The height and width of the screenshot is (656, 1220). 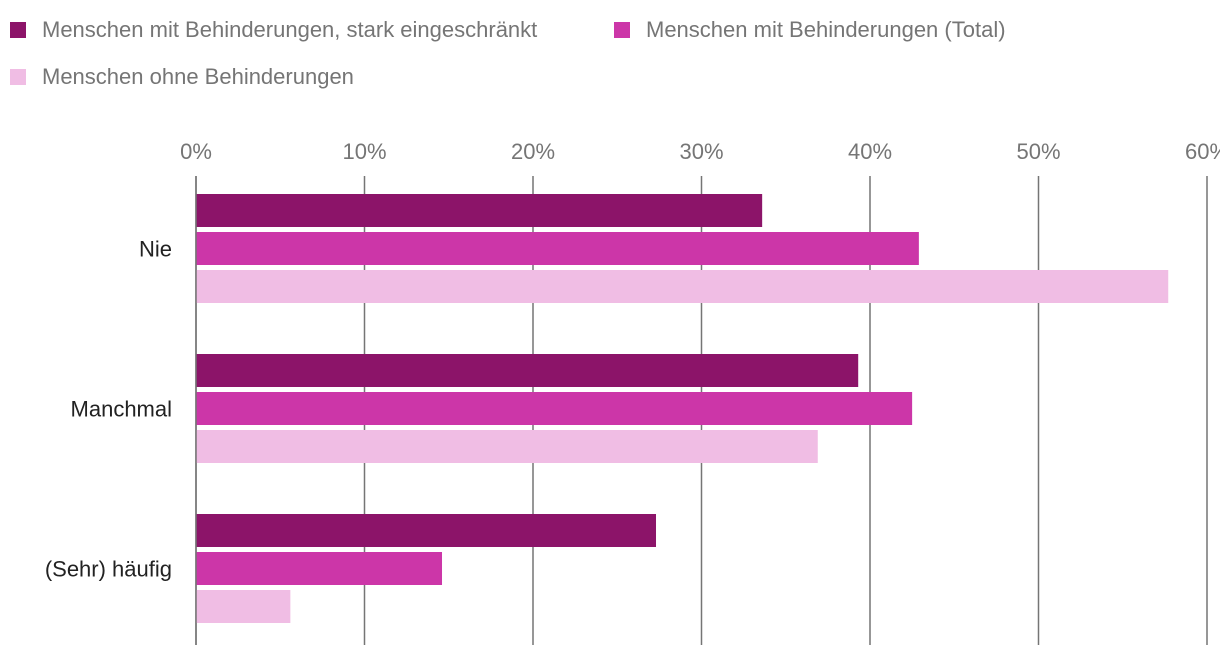 I want to click on legend-label-series-2: Menschen mit Behinderungen (Total), so click(x=826, y=29).